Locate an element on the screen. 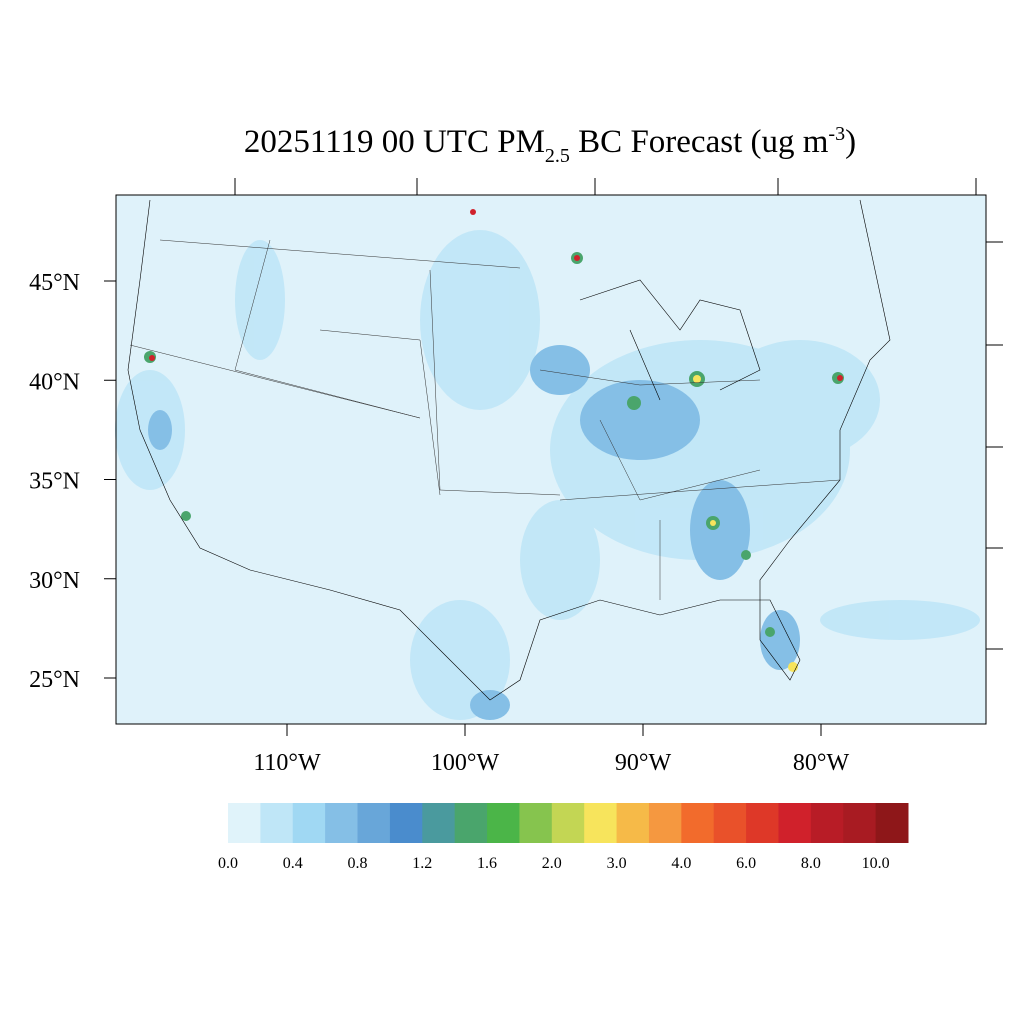 The height and width of the screenshot is (1029, 1024). colorbar: 0.0 0.4 0.8 1.2 1.6 2.0 3.0 4.0 6.0 8.0 10.0 is located at coordinates (563, 837).